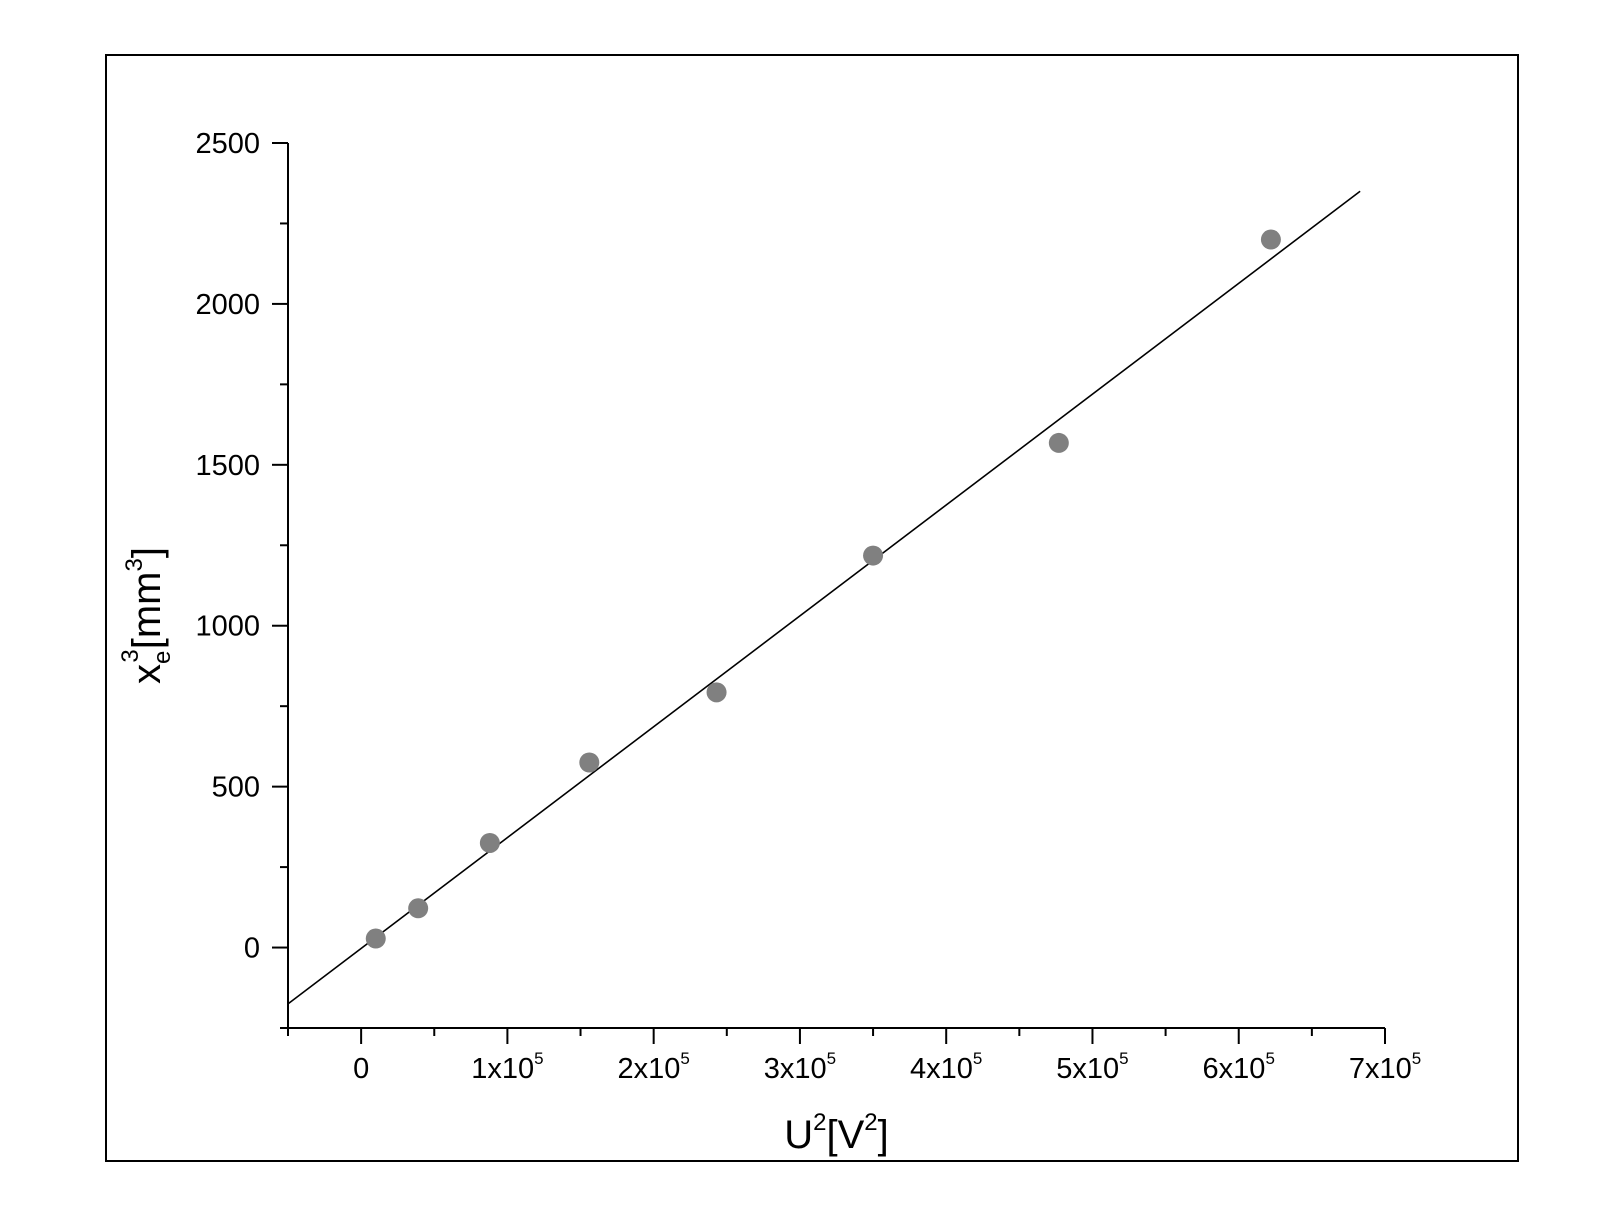 The image size is (1600, 1225). Describe the element at coordinates (361, 1069) in the screenshot. I see `x-tick-label: 0` at that location.